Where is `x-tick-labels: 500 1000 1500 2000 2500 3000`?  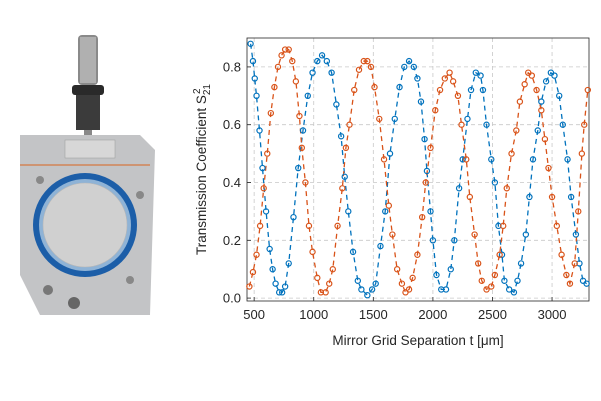 x-tick-labels: 500 1000 1500 2000 2500 3000 is located at coordinates (405, 309).